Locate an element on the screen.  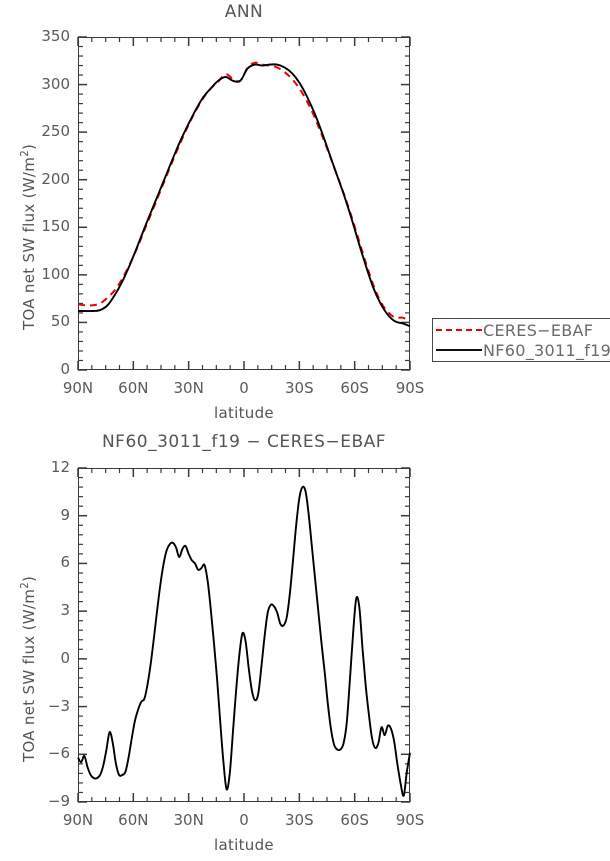
legend-line-solid-icon is located at coordinates (459, 350).